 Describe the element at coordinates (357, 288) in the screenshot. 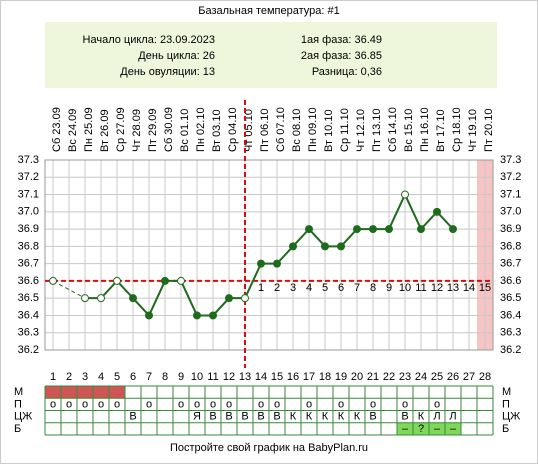

I see `phase2-count: 7` at that location.